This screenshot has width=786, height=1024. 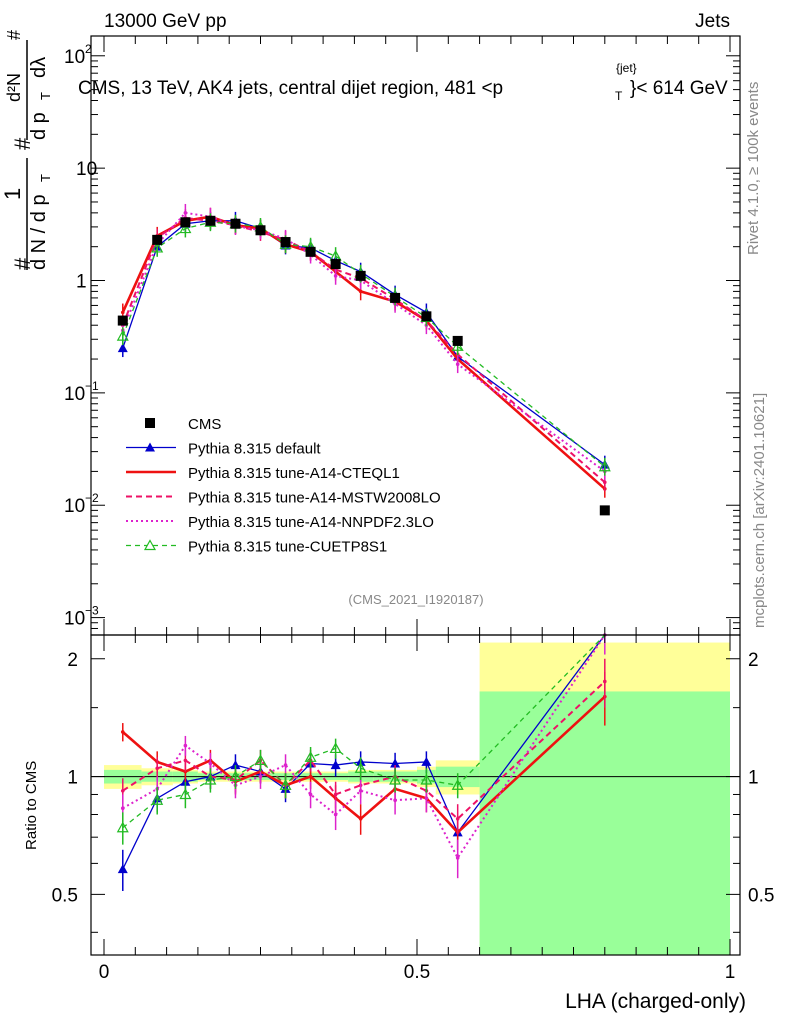 What do you see at coordinates (165, 21) in the screenshot?
I see `header-process: 13000 GeV pp` at bounding box center [165, 21].